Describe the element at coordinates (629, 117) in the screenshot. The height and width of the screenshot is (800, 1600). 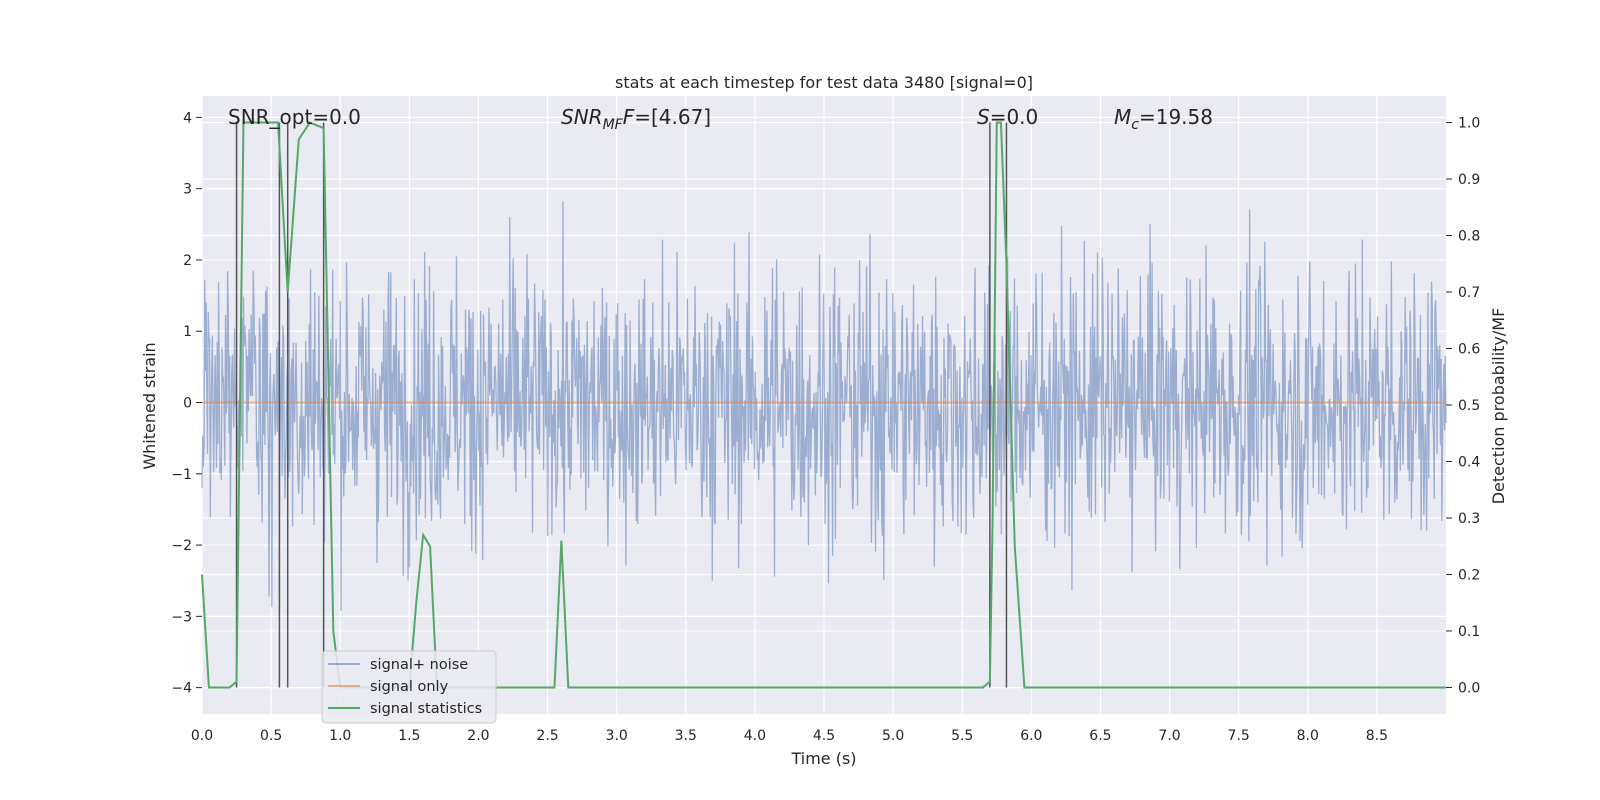
I see `annotation-snr-mf-f: F` at that location.